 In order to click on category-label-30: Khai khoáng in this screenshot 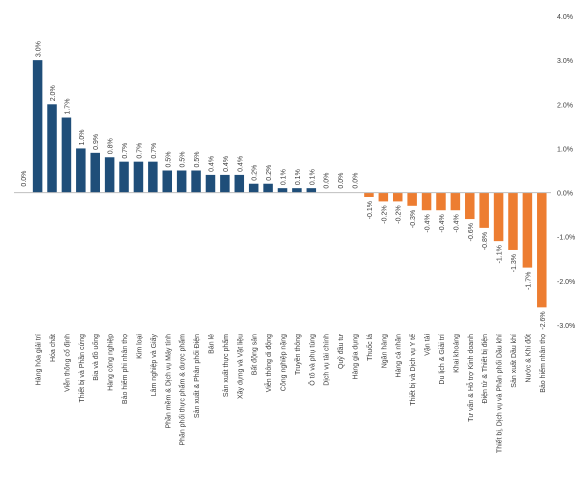, I will do `click(456, 353)`.